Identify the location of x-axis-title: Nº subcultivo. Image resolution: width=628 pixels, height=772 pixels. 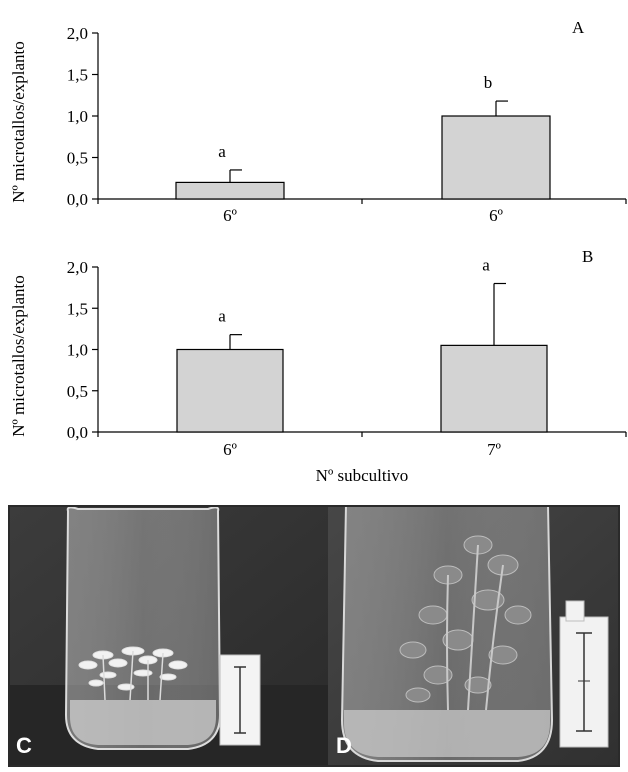
(362, 475).